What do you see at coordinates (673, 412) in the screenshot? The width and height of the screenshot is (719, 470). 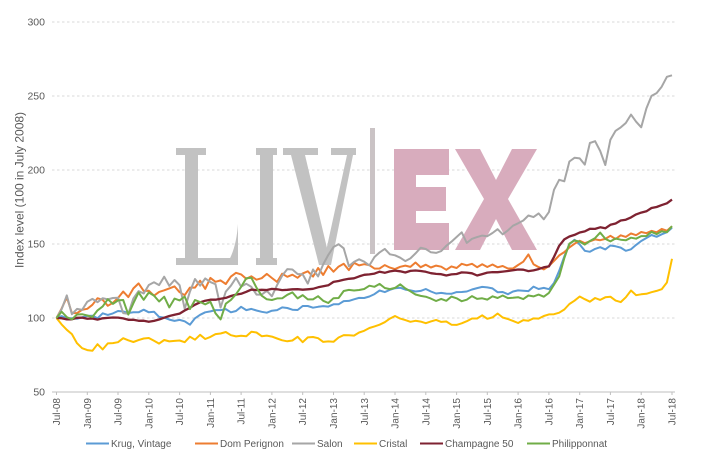 I see `svg-text: Jul-18` at bounding box center [673, 412].